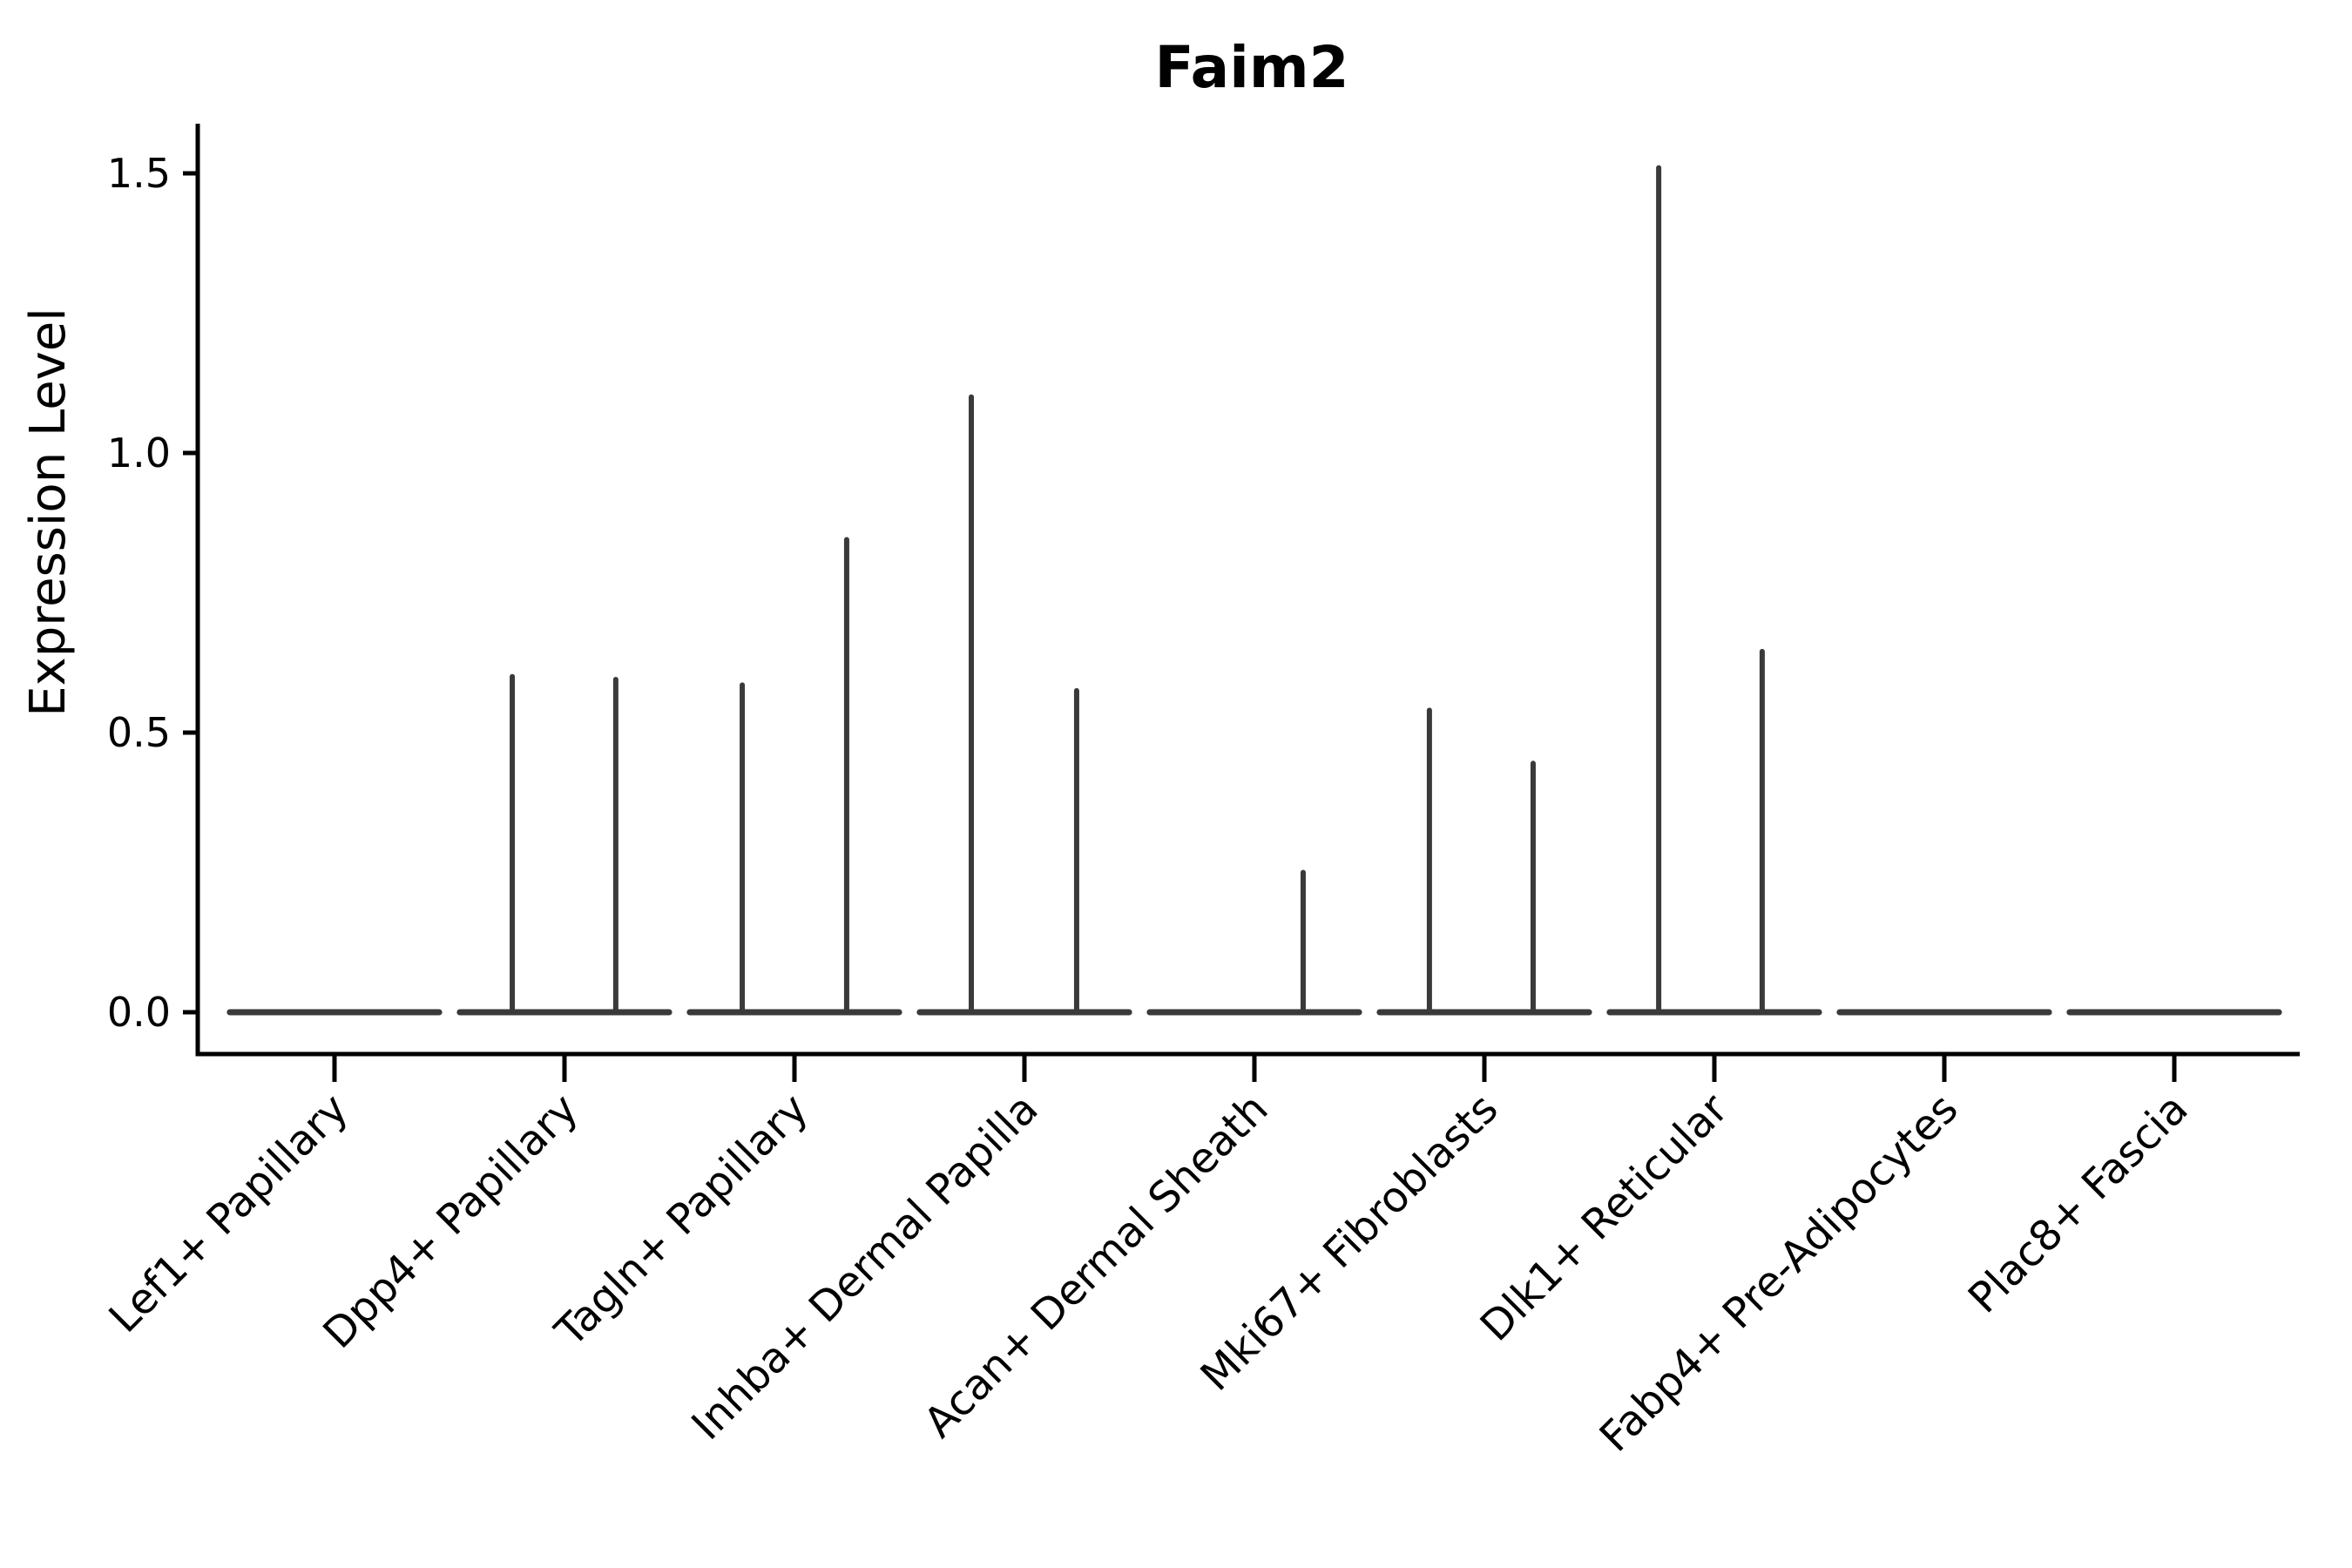 Image resolution: width=2352 pixels, height=1568 pixels. I want to click on x-tick-label: Tagln+ Papillary, so click(681, 1221).